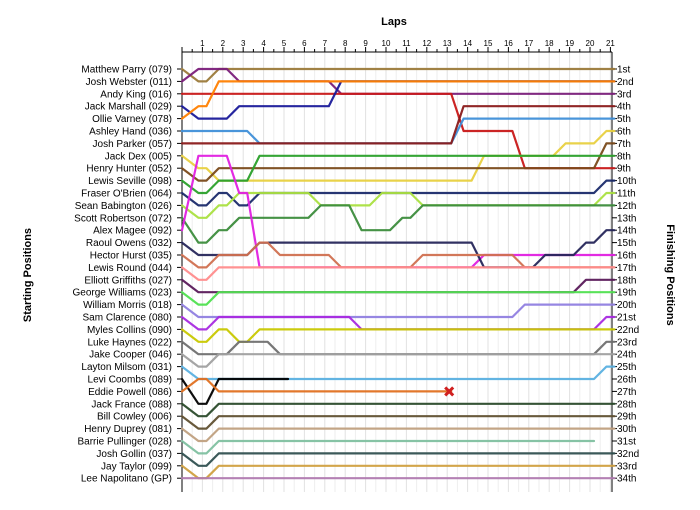 This screenshot has height=510, width=700. What do you see at coordinates (528, 43) in the screenshot?
I see `lap-tick-label: 17` at bounding box center [528, 43].